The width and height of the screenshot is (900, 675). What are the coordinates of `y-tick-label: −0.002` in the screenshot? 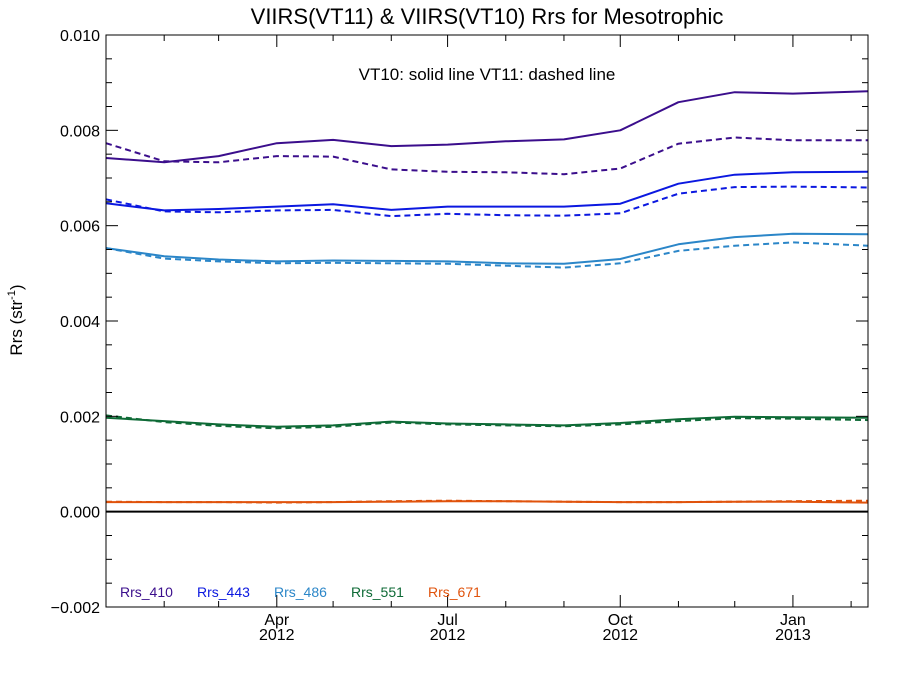 It's located at (75, 608).